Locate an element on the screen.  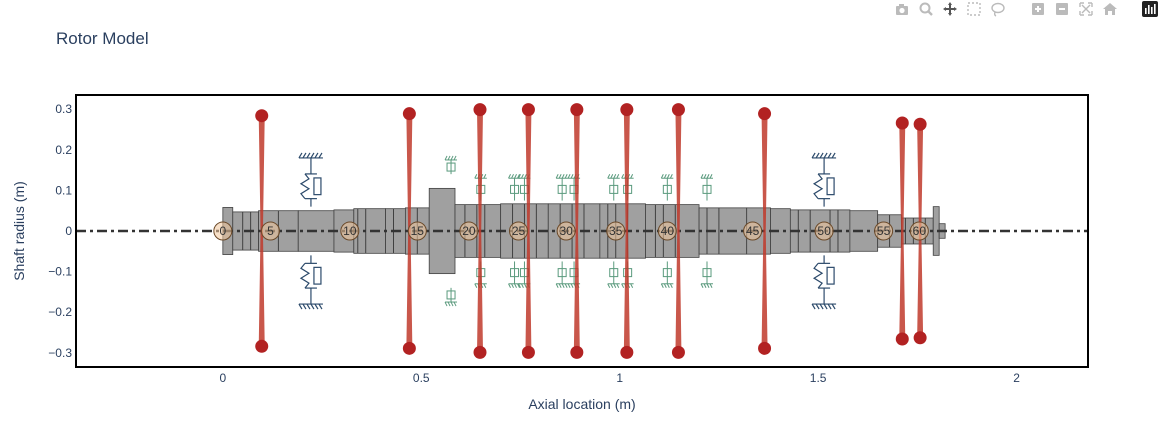
y-tick-label: −0.2 is located at coordinates (60, 312).